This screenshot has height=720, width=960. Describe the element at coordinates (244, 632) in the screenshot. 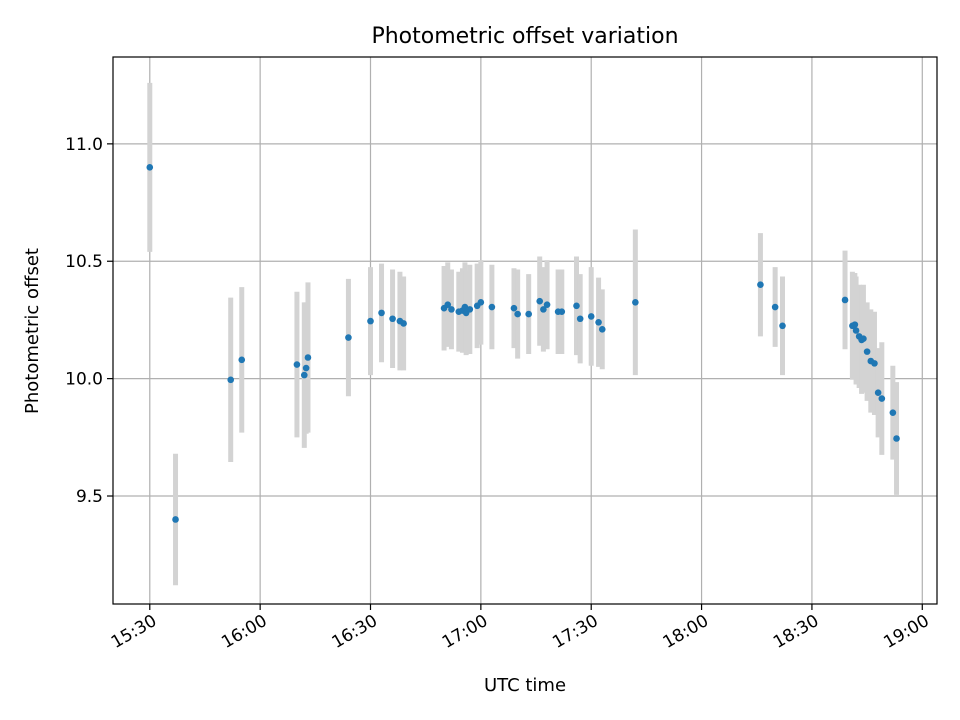

I see `x-tick-label: 16:00` at that location.